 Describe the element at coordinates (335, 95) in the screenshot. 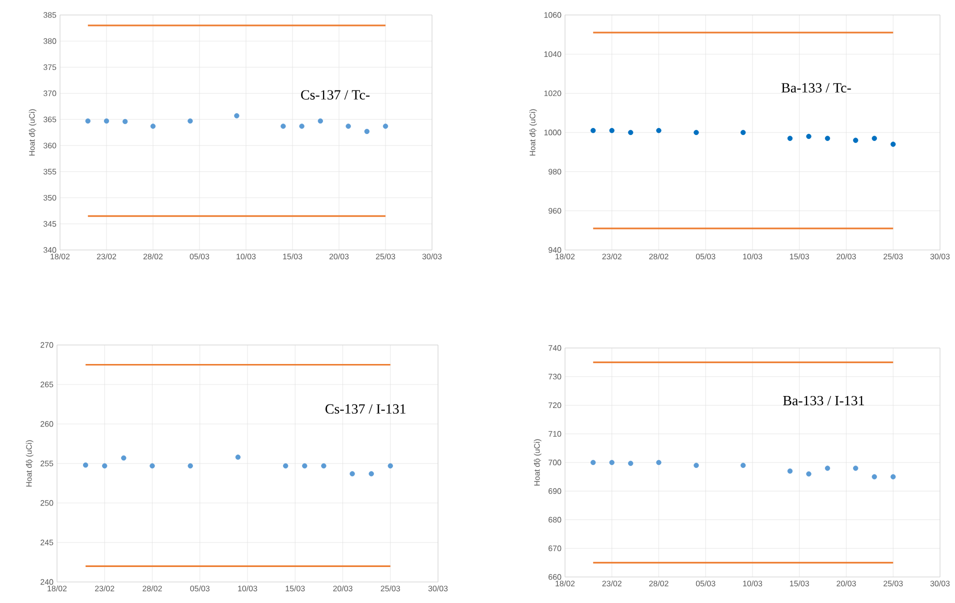

I see `annotation: Cs-137 / Tc-` at that location.